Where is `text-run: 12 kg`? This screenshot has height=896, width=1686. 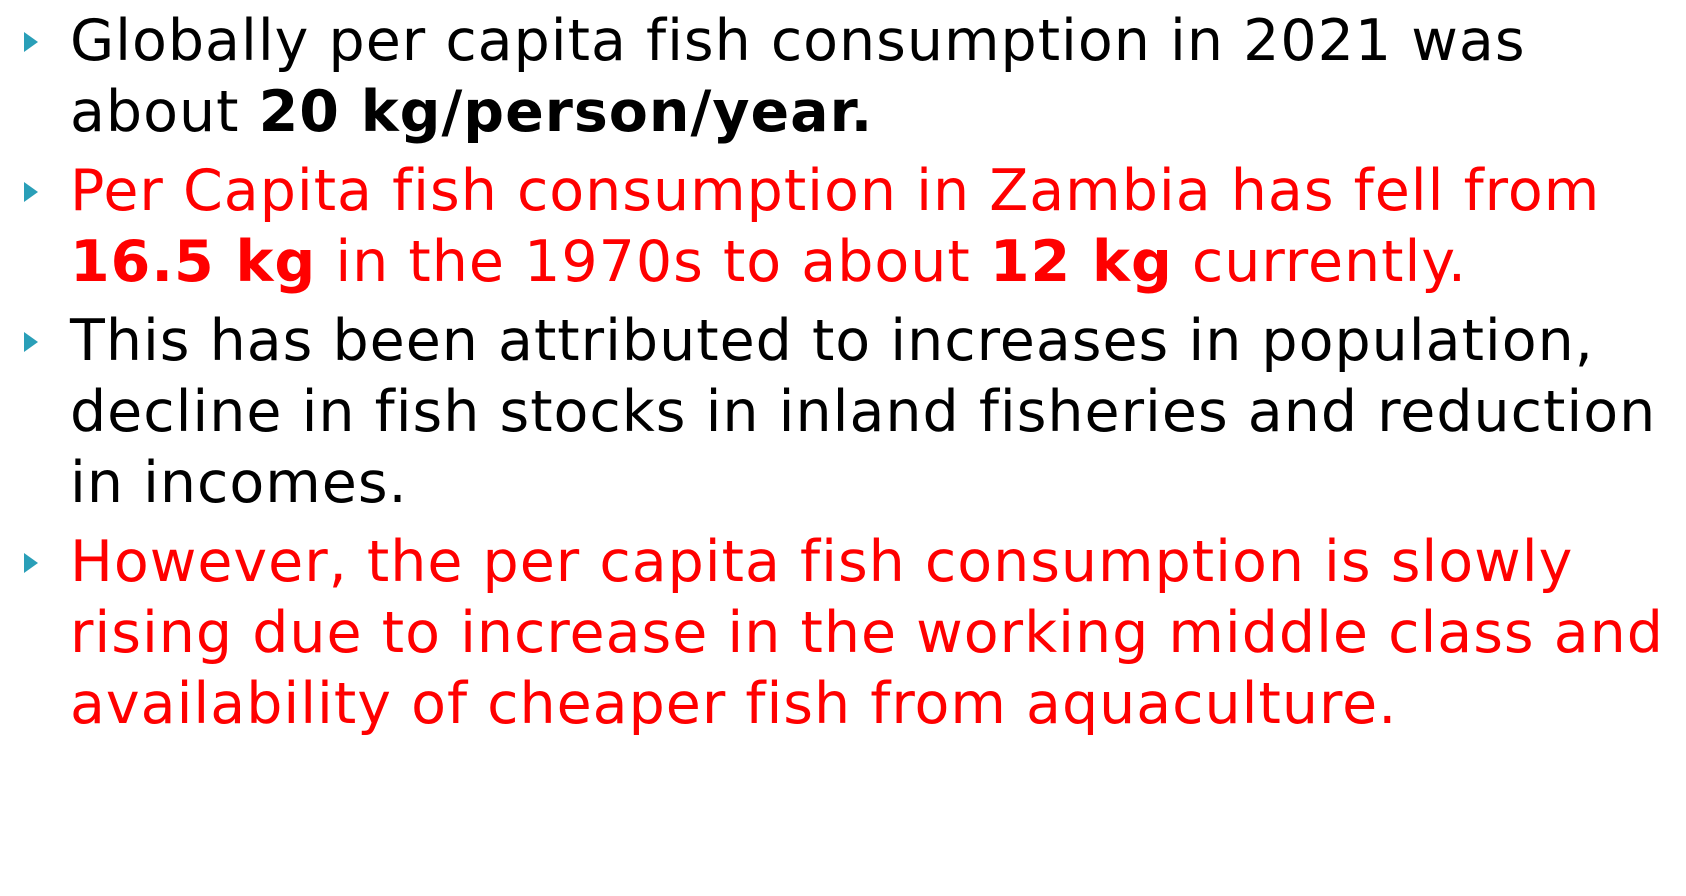
text-run: 12 kg is located at coordinates (1081, 262).